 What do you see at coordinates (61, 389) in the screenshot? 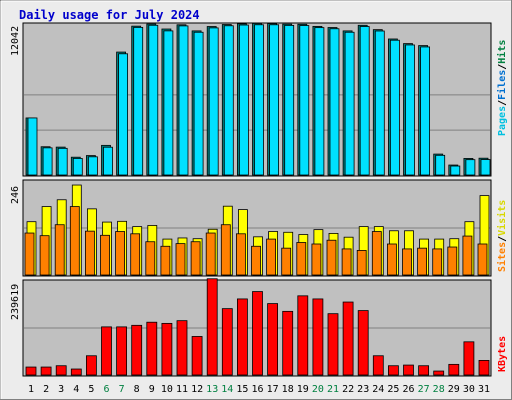
I see `day-label: 3` at bounding box center [61, 389].